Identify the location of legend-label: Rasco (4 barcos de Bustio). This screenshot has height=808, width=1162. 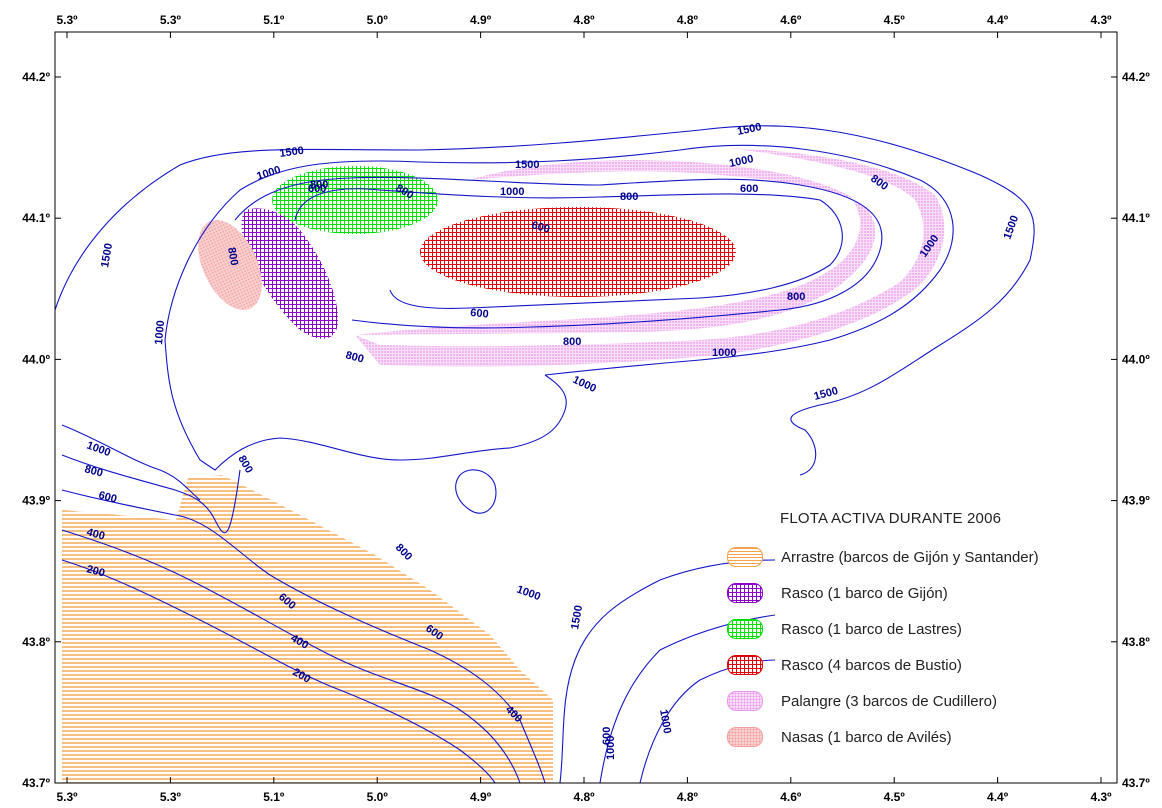
(871, 665).